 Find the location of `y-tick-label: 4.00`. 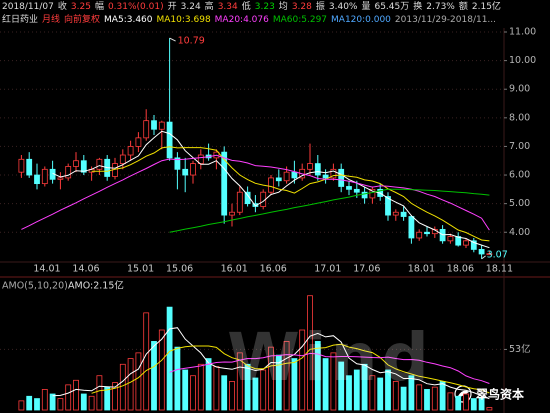

y-tick-label: 4.00 is located at coordinates (519, 232).